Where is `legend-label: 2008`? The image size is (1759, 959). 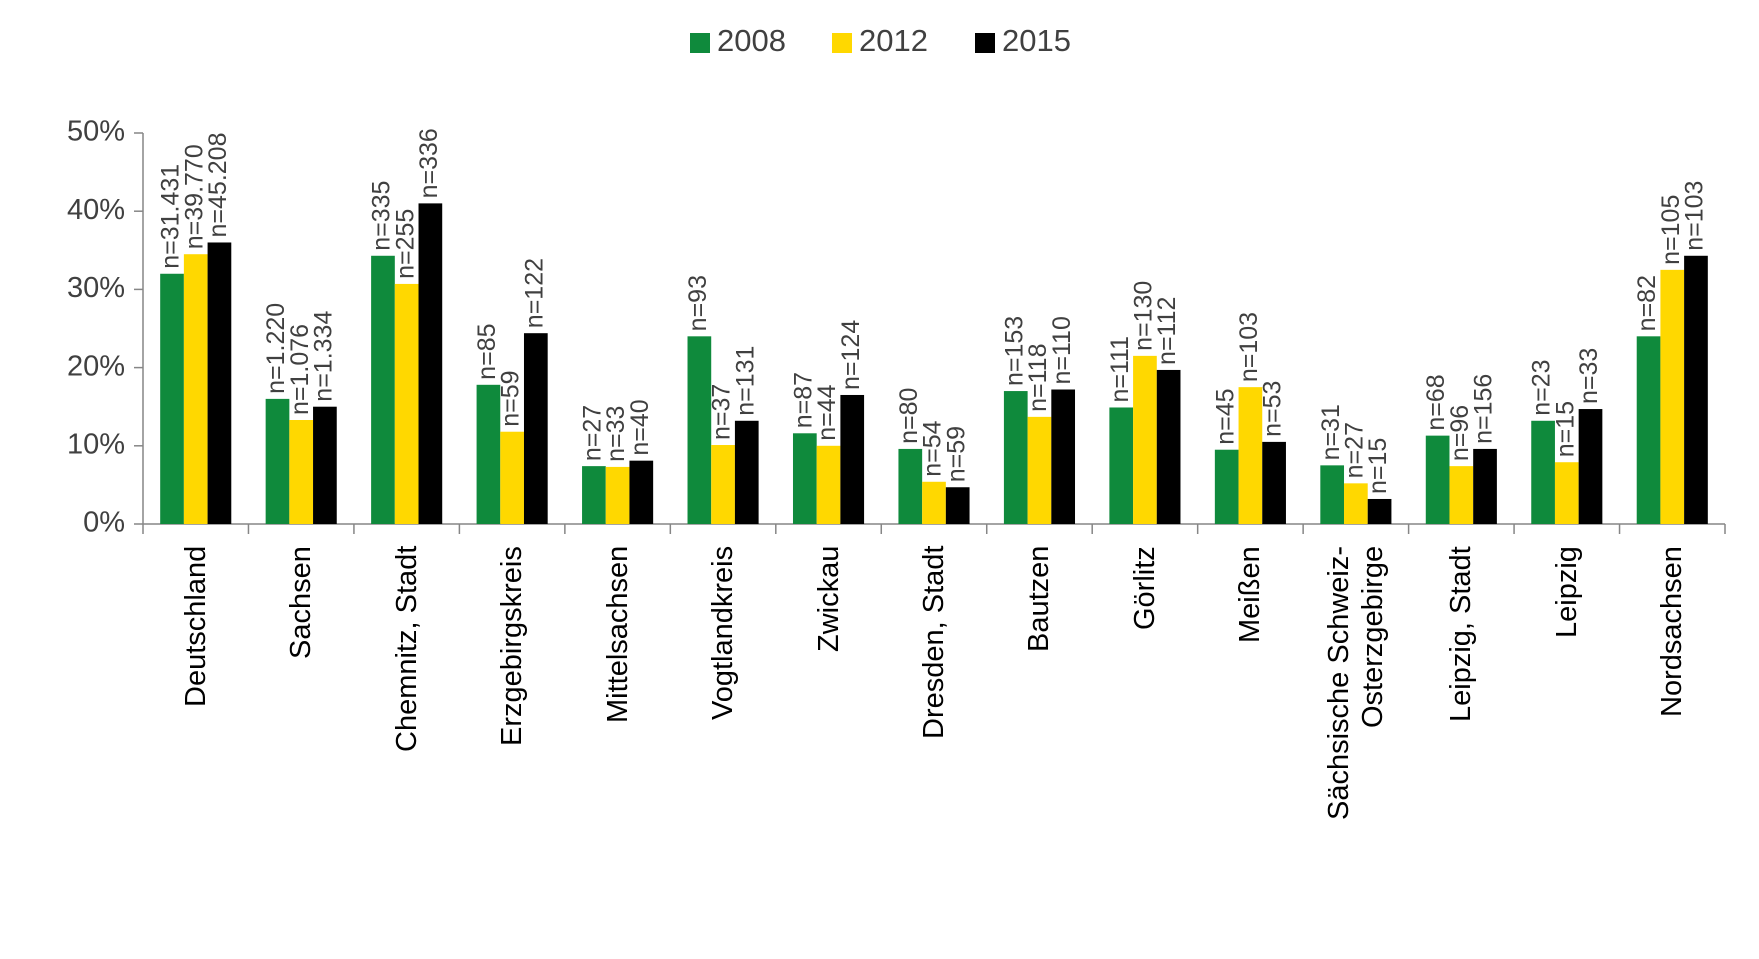 legend-label: 2008 is located at coordinates (751, 40).